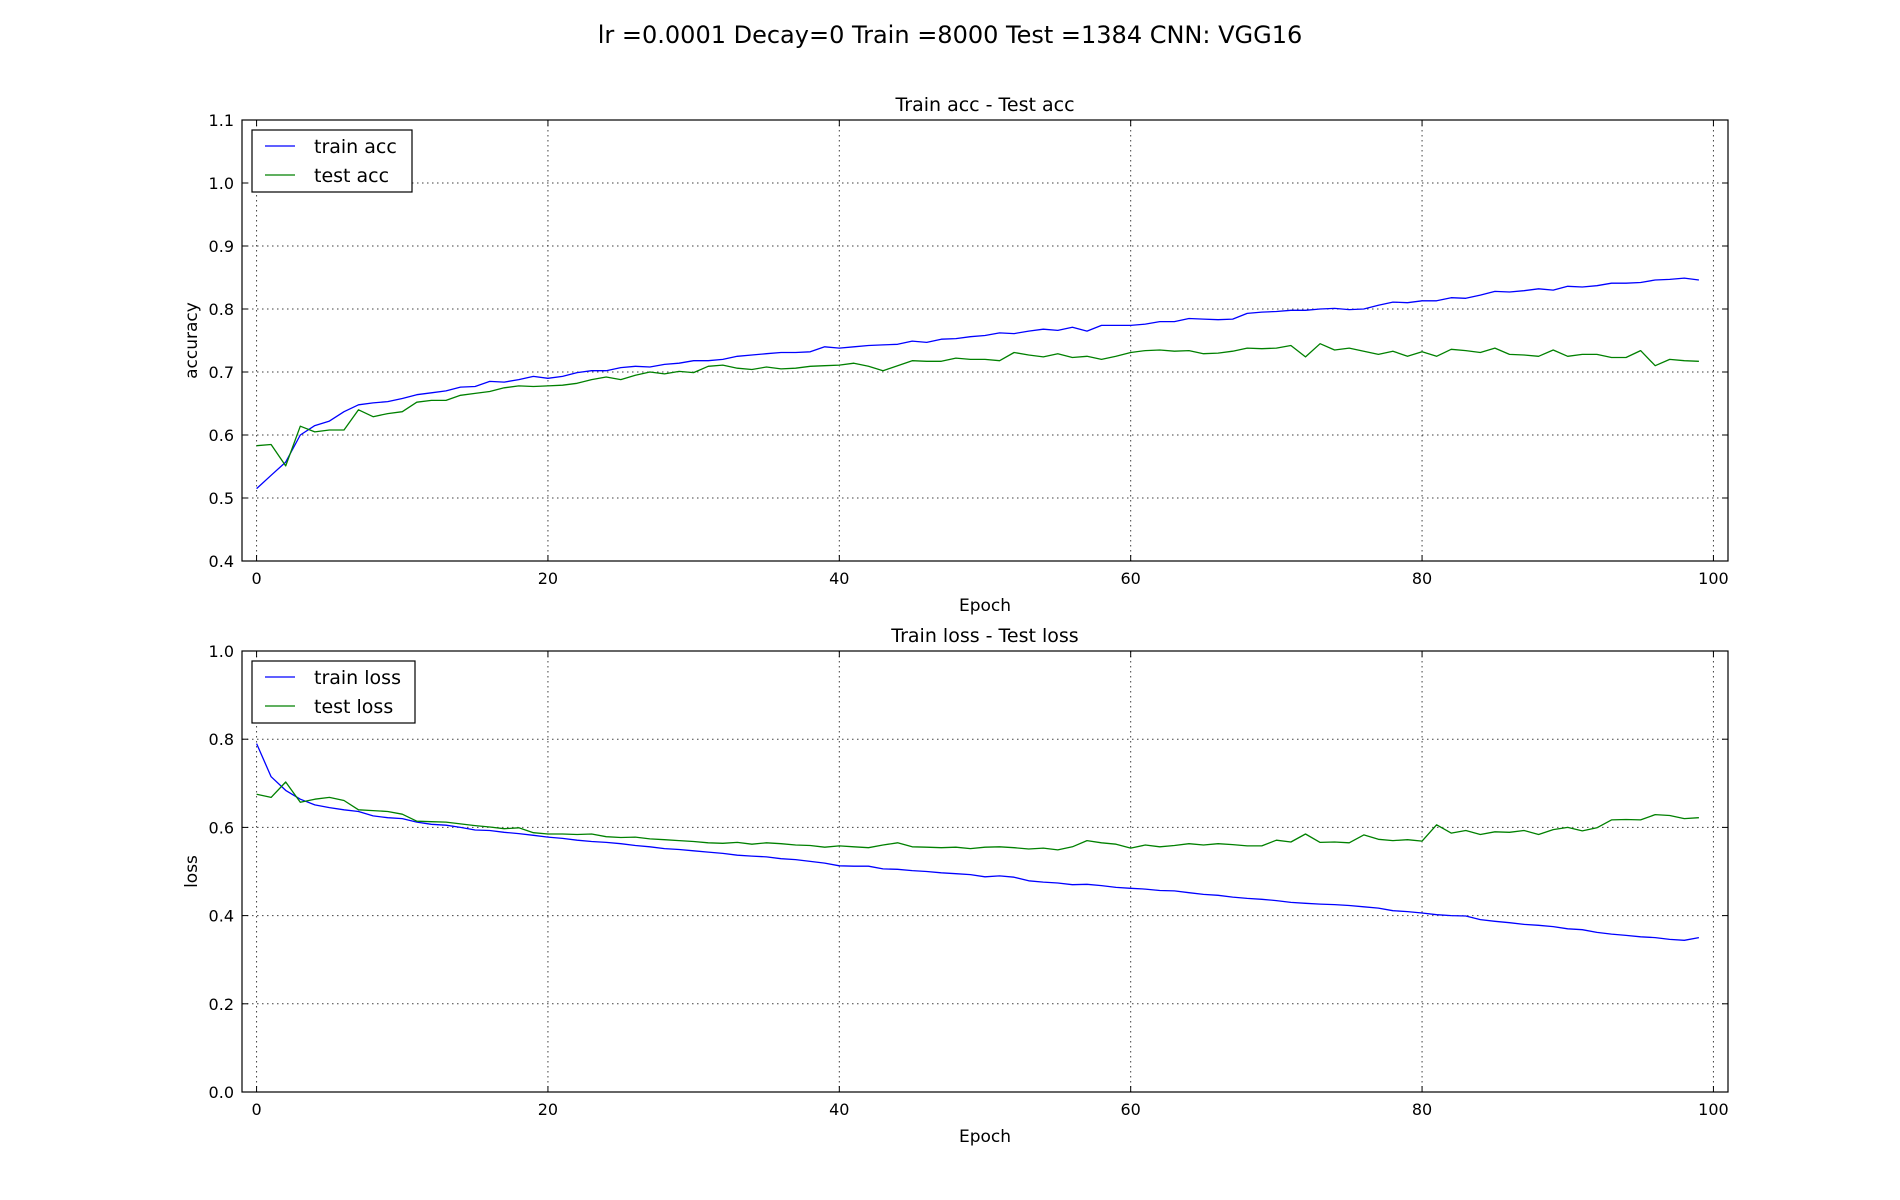 The image size is (1900, 1200). I want to click on acc-title: Train acc - Test acc, so click(984, 105).